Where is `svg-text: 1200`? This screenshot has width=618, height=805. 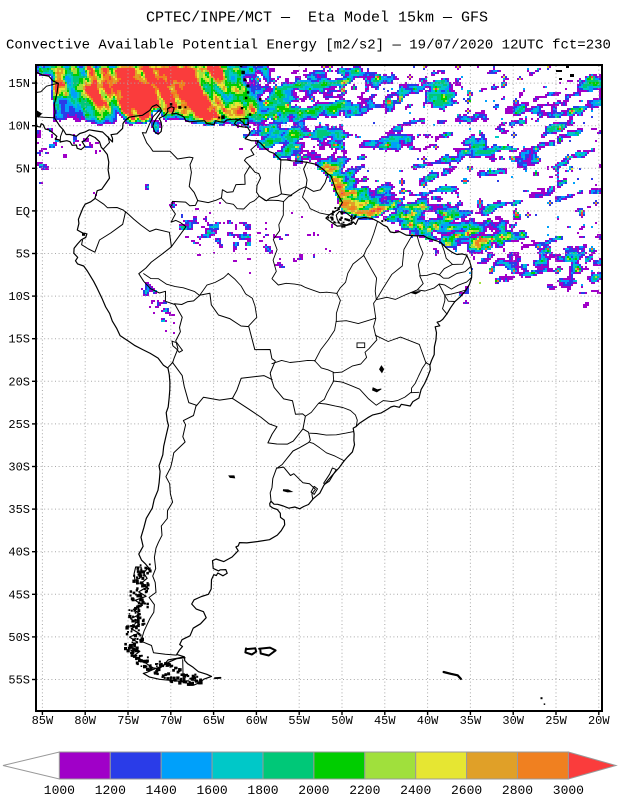 svg-text: 1200 is located at coordinates (110, 790).